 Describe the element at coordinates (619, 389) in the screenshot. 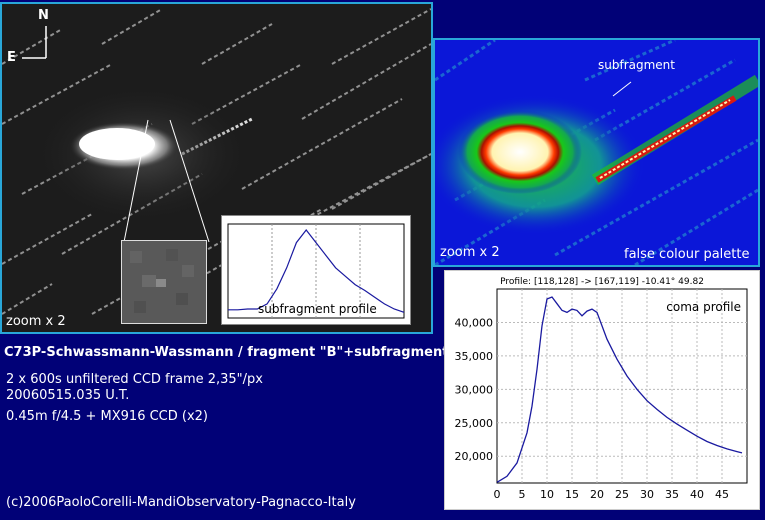

I see `coma-profile-line` at that location.